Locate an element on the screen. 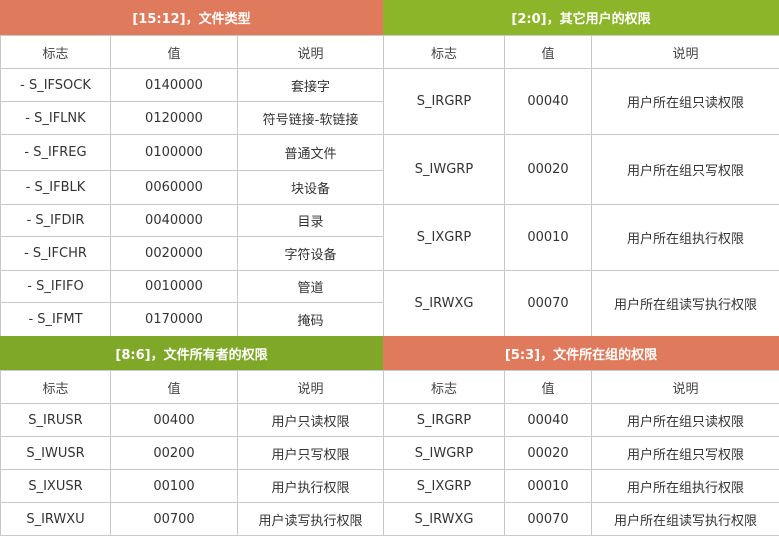  table-row: - S_IFSOCK 0140000 套接字 is located at coordinates (192, 85).